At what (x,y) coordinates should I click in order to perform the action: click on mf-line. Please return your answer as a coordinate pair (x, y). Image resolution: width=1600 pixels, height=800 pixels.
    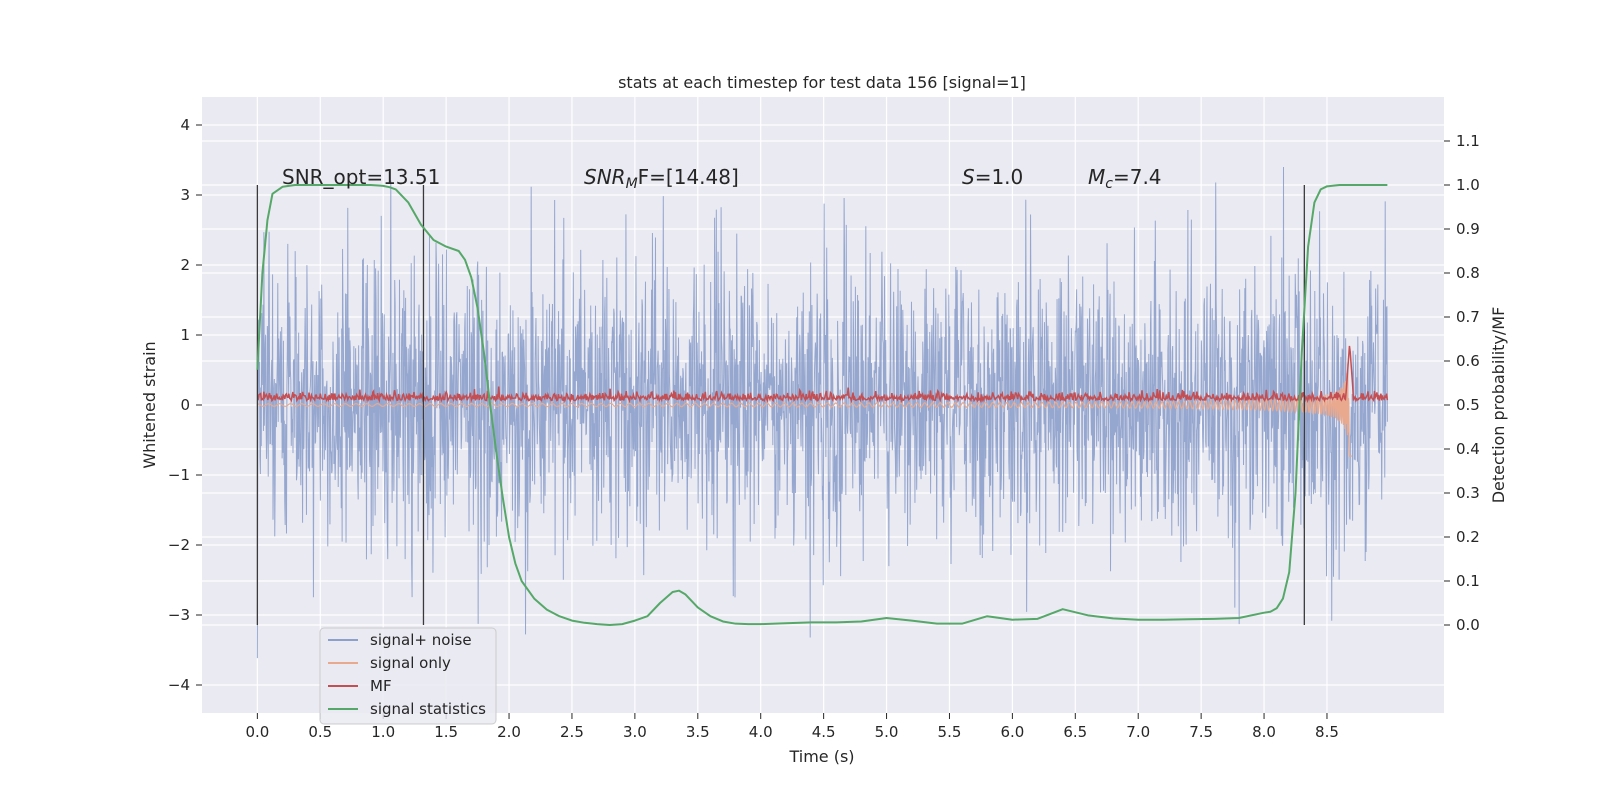
    Looking at the image, I should click on (823, 374).